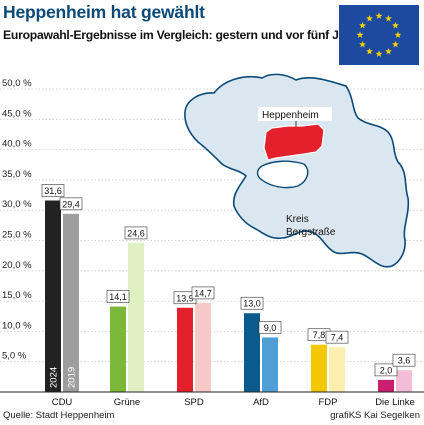  Describe the element at coordinates (127, 402) in the screenshot. I see `category-label: Grüne` at that location.